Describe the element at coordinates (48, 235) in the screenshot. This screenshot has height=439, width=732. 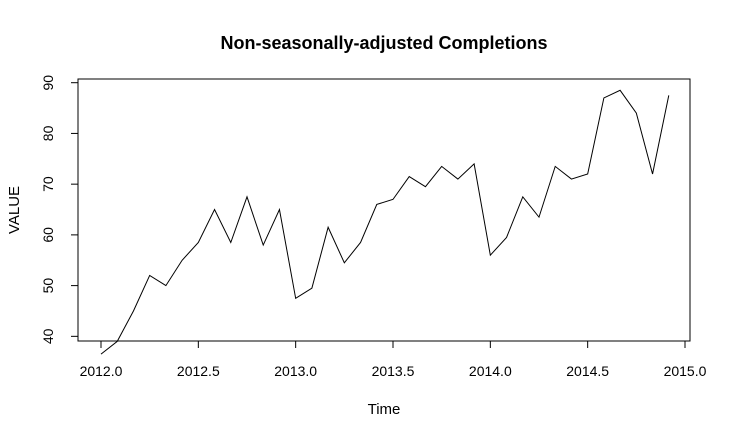
I see `y-tick-label: 60` at that location.